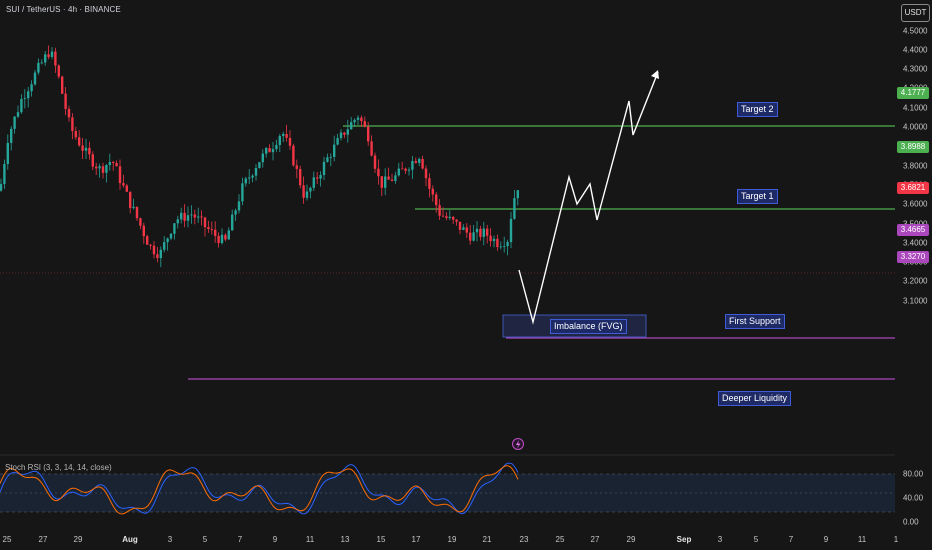 The height and width of the screenshot is (550, 932). Describe the element at coordinates (913, 474) in the screenshot. I see `rsi-axis-80: 80.00` at that location.